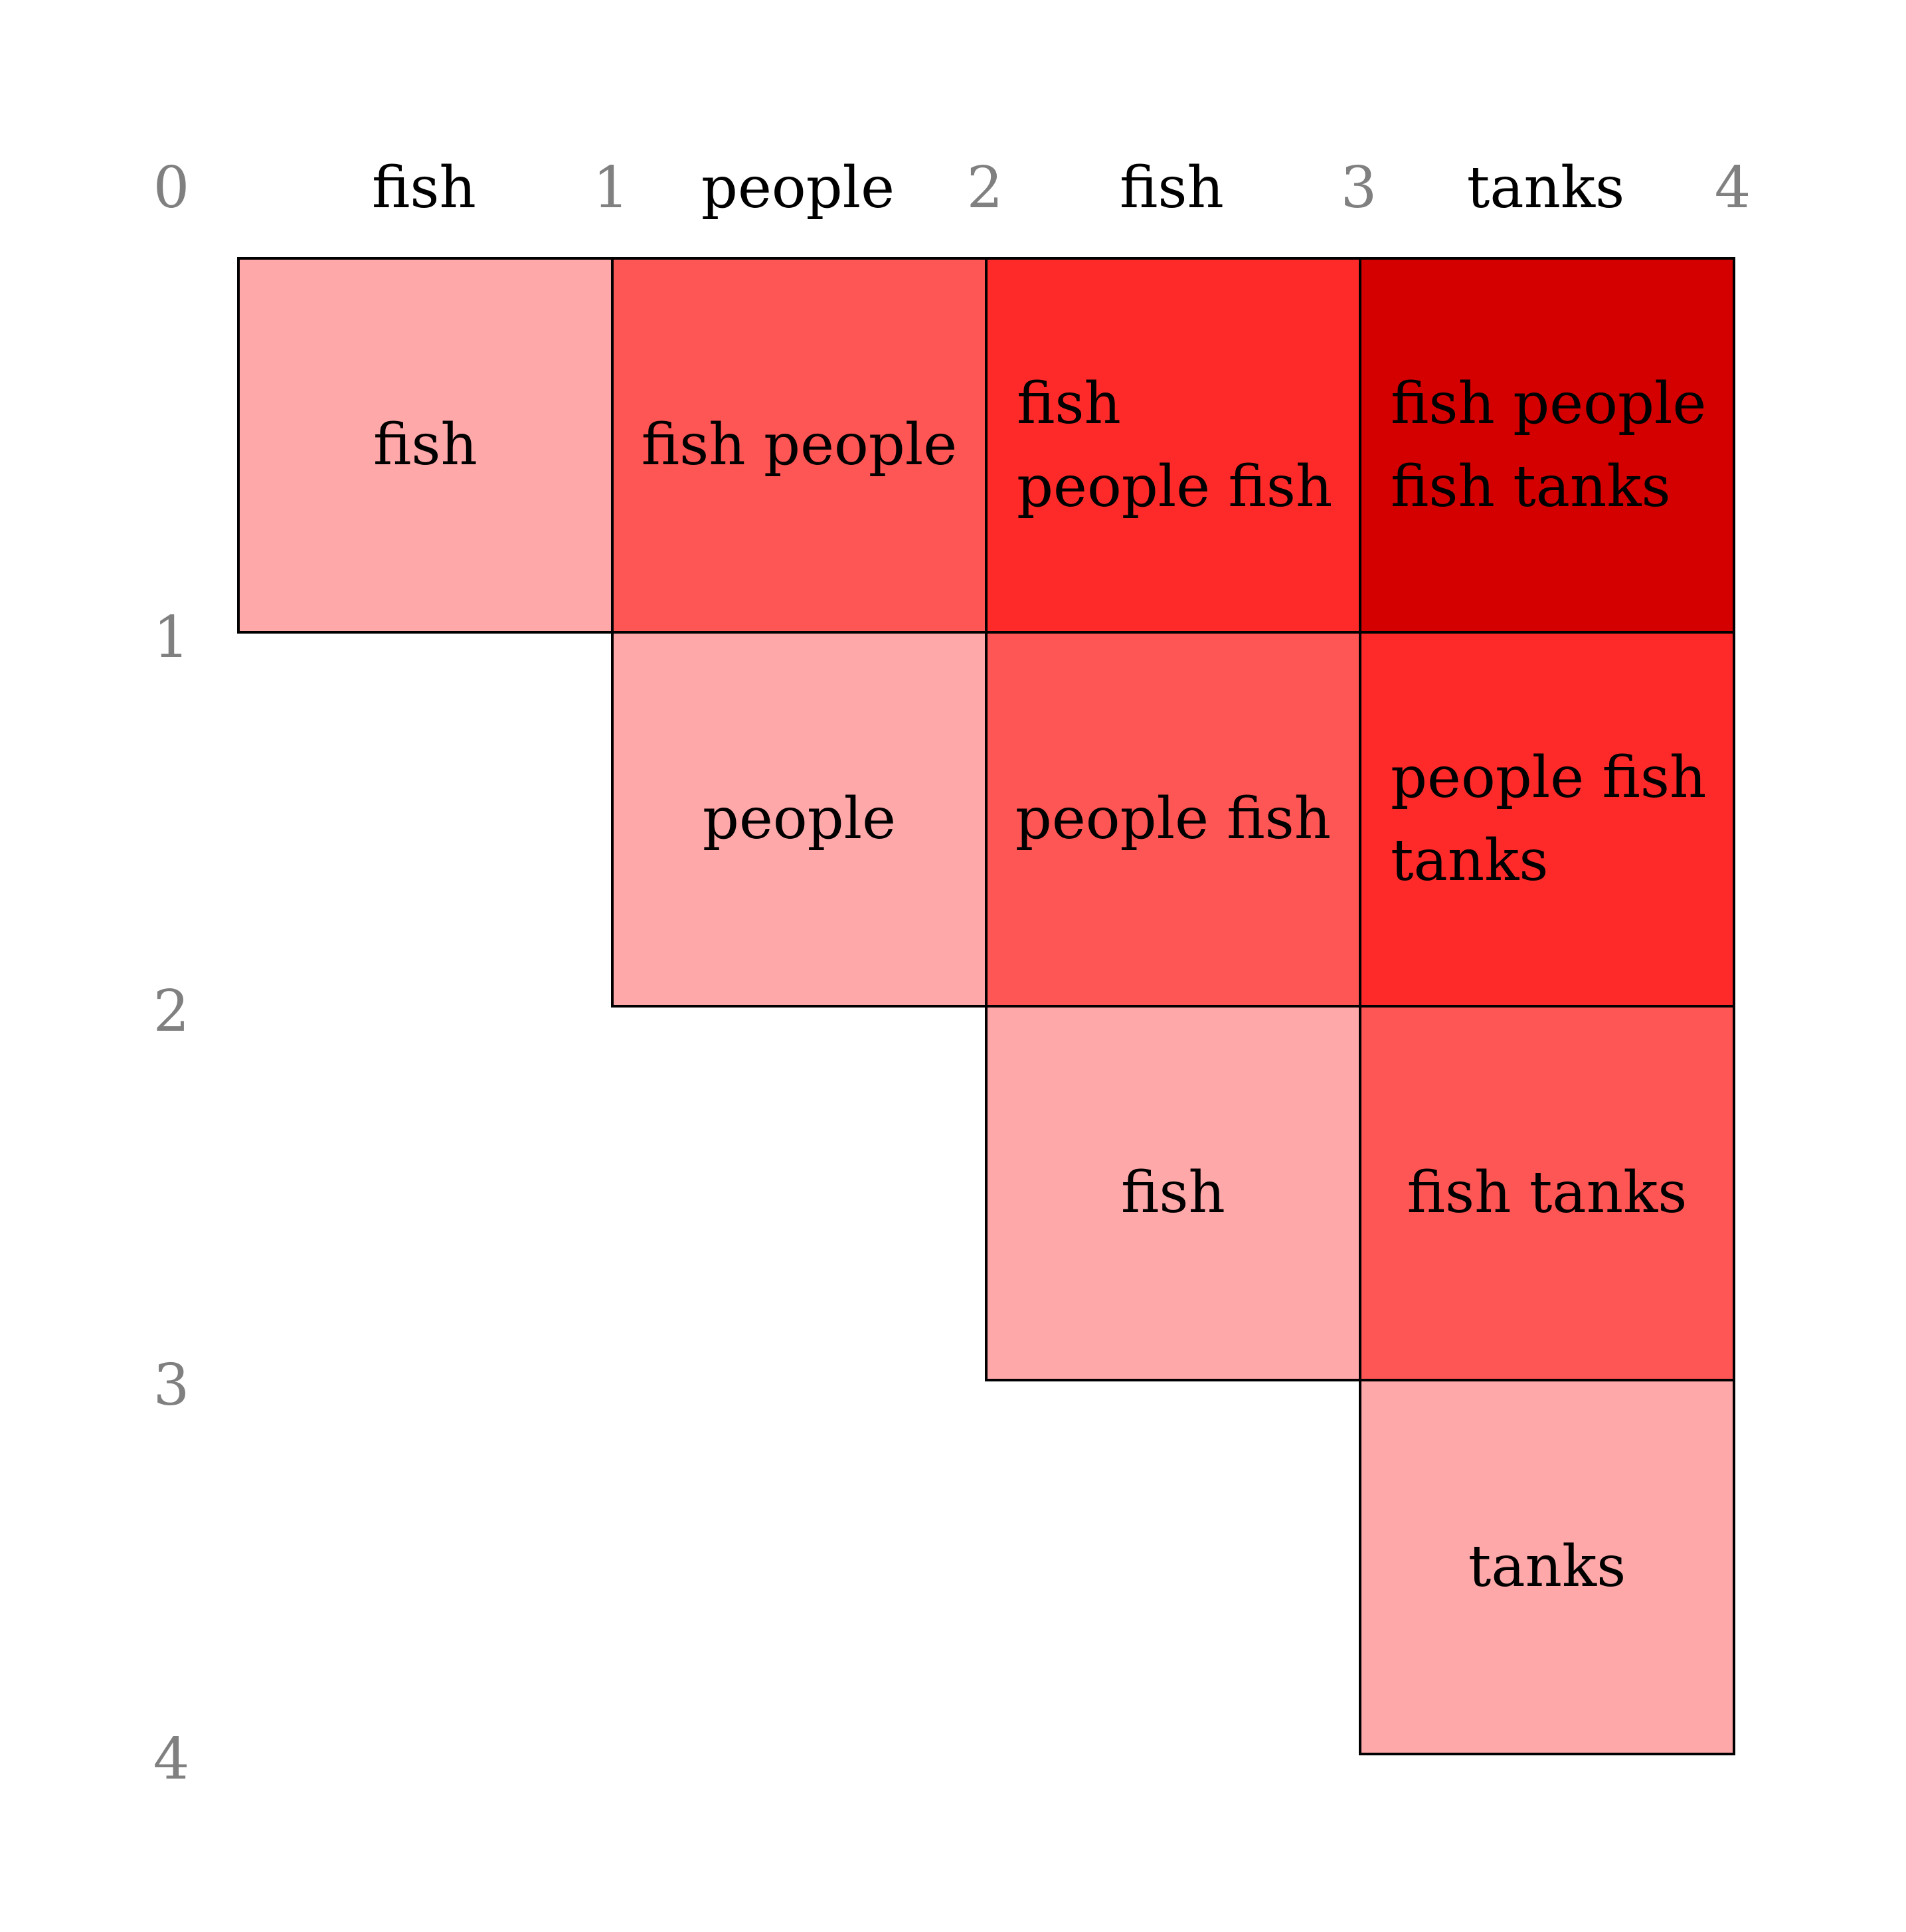 Image resolution: width=1906 pixels, height=1932 pixels. What do you see at coordinates (171, 188) in the screenshot?
I see `top-boundary-index: 0` at bounding box center [171, 188].